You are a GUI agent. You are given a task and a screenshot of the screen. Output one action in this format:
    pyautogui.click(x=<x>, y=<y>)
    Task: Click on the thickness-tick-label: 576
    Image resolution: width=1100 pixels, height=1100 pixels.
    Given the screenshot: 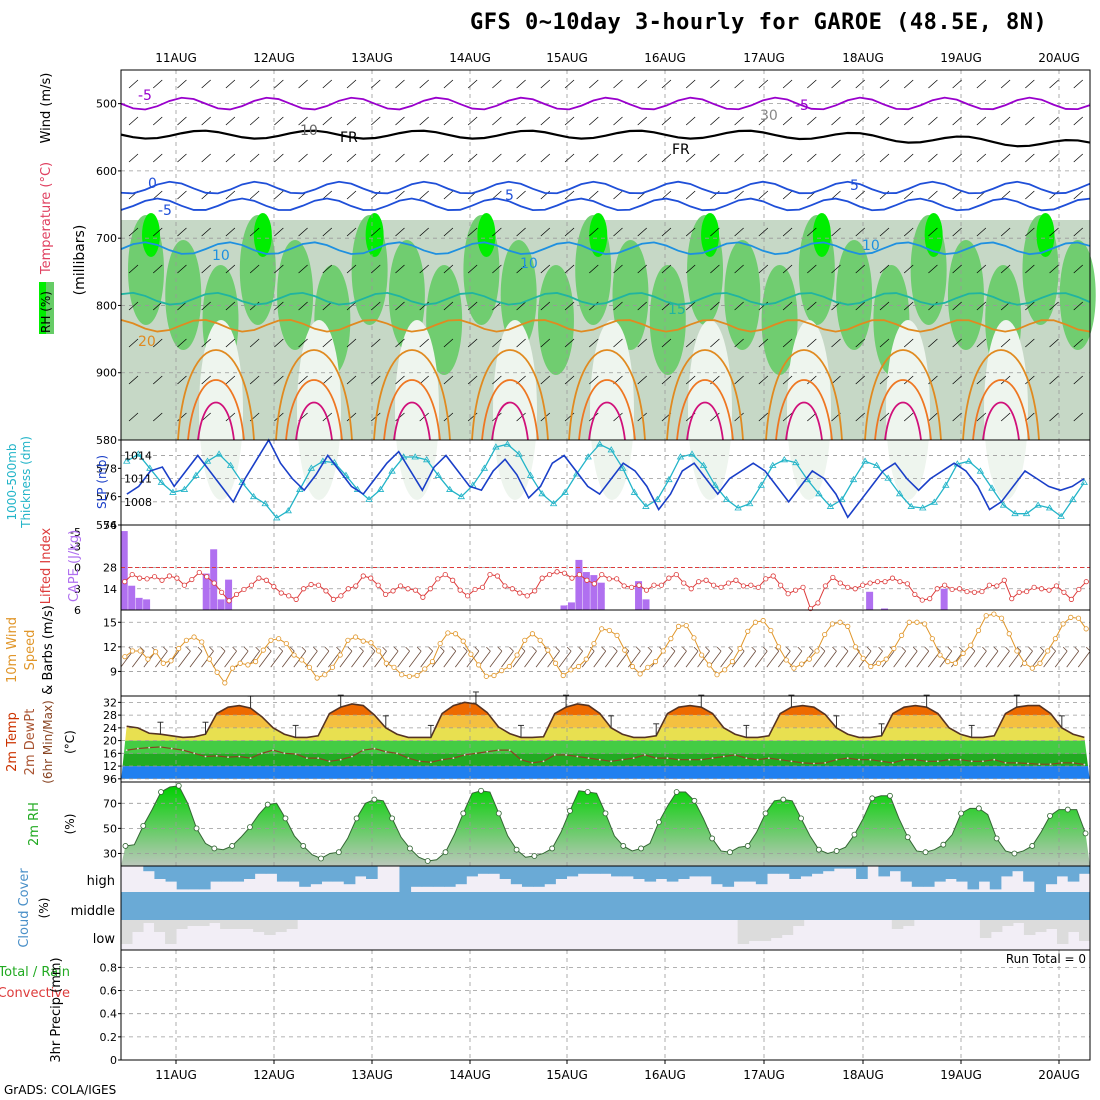 What is the action you would take?
    pyautogui.click(x=106, y=497)
    